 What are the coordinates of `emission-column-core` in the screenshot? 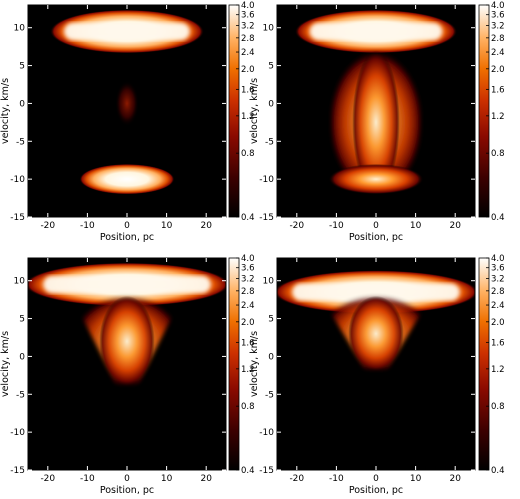 It's located at (376, 122).